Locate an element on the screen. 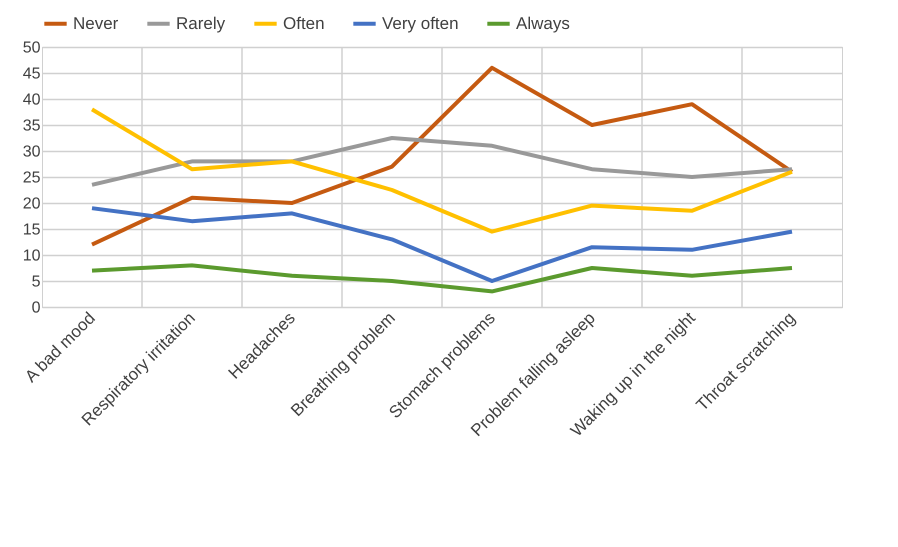  y-tick-label: 45 is located at coordinates (31, 74).